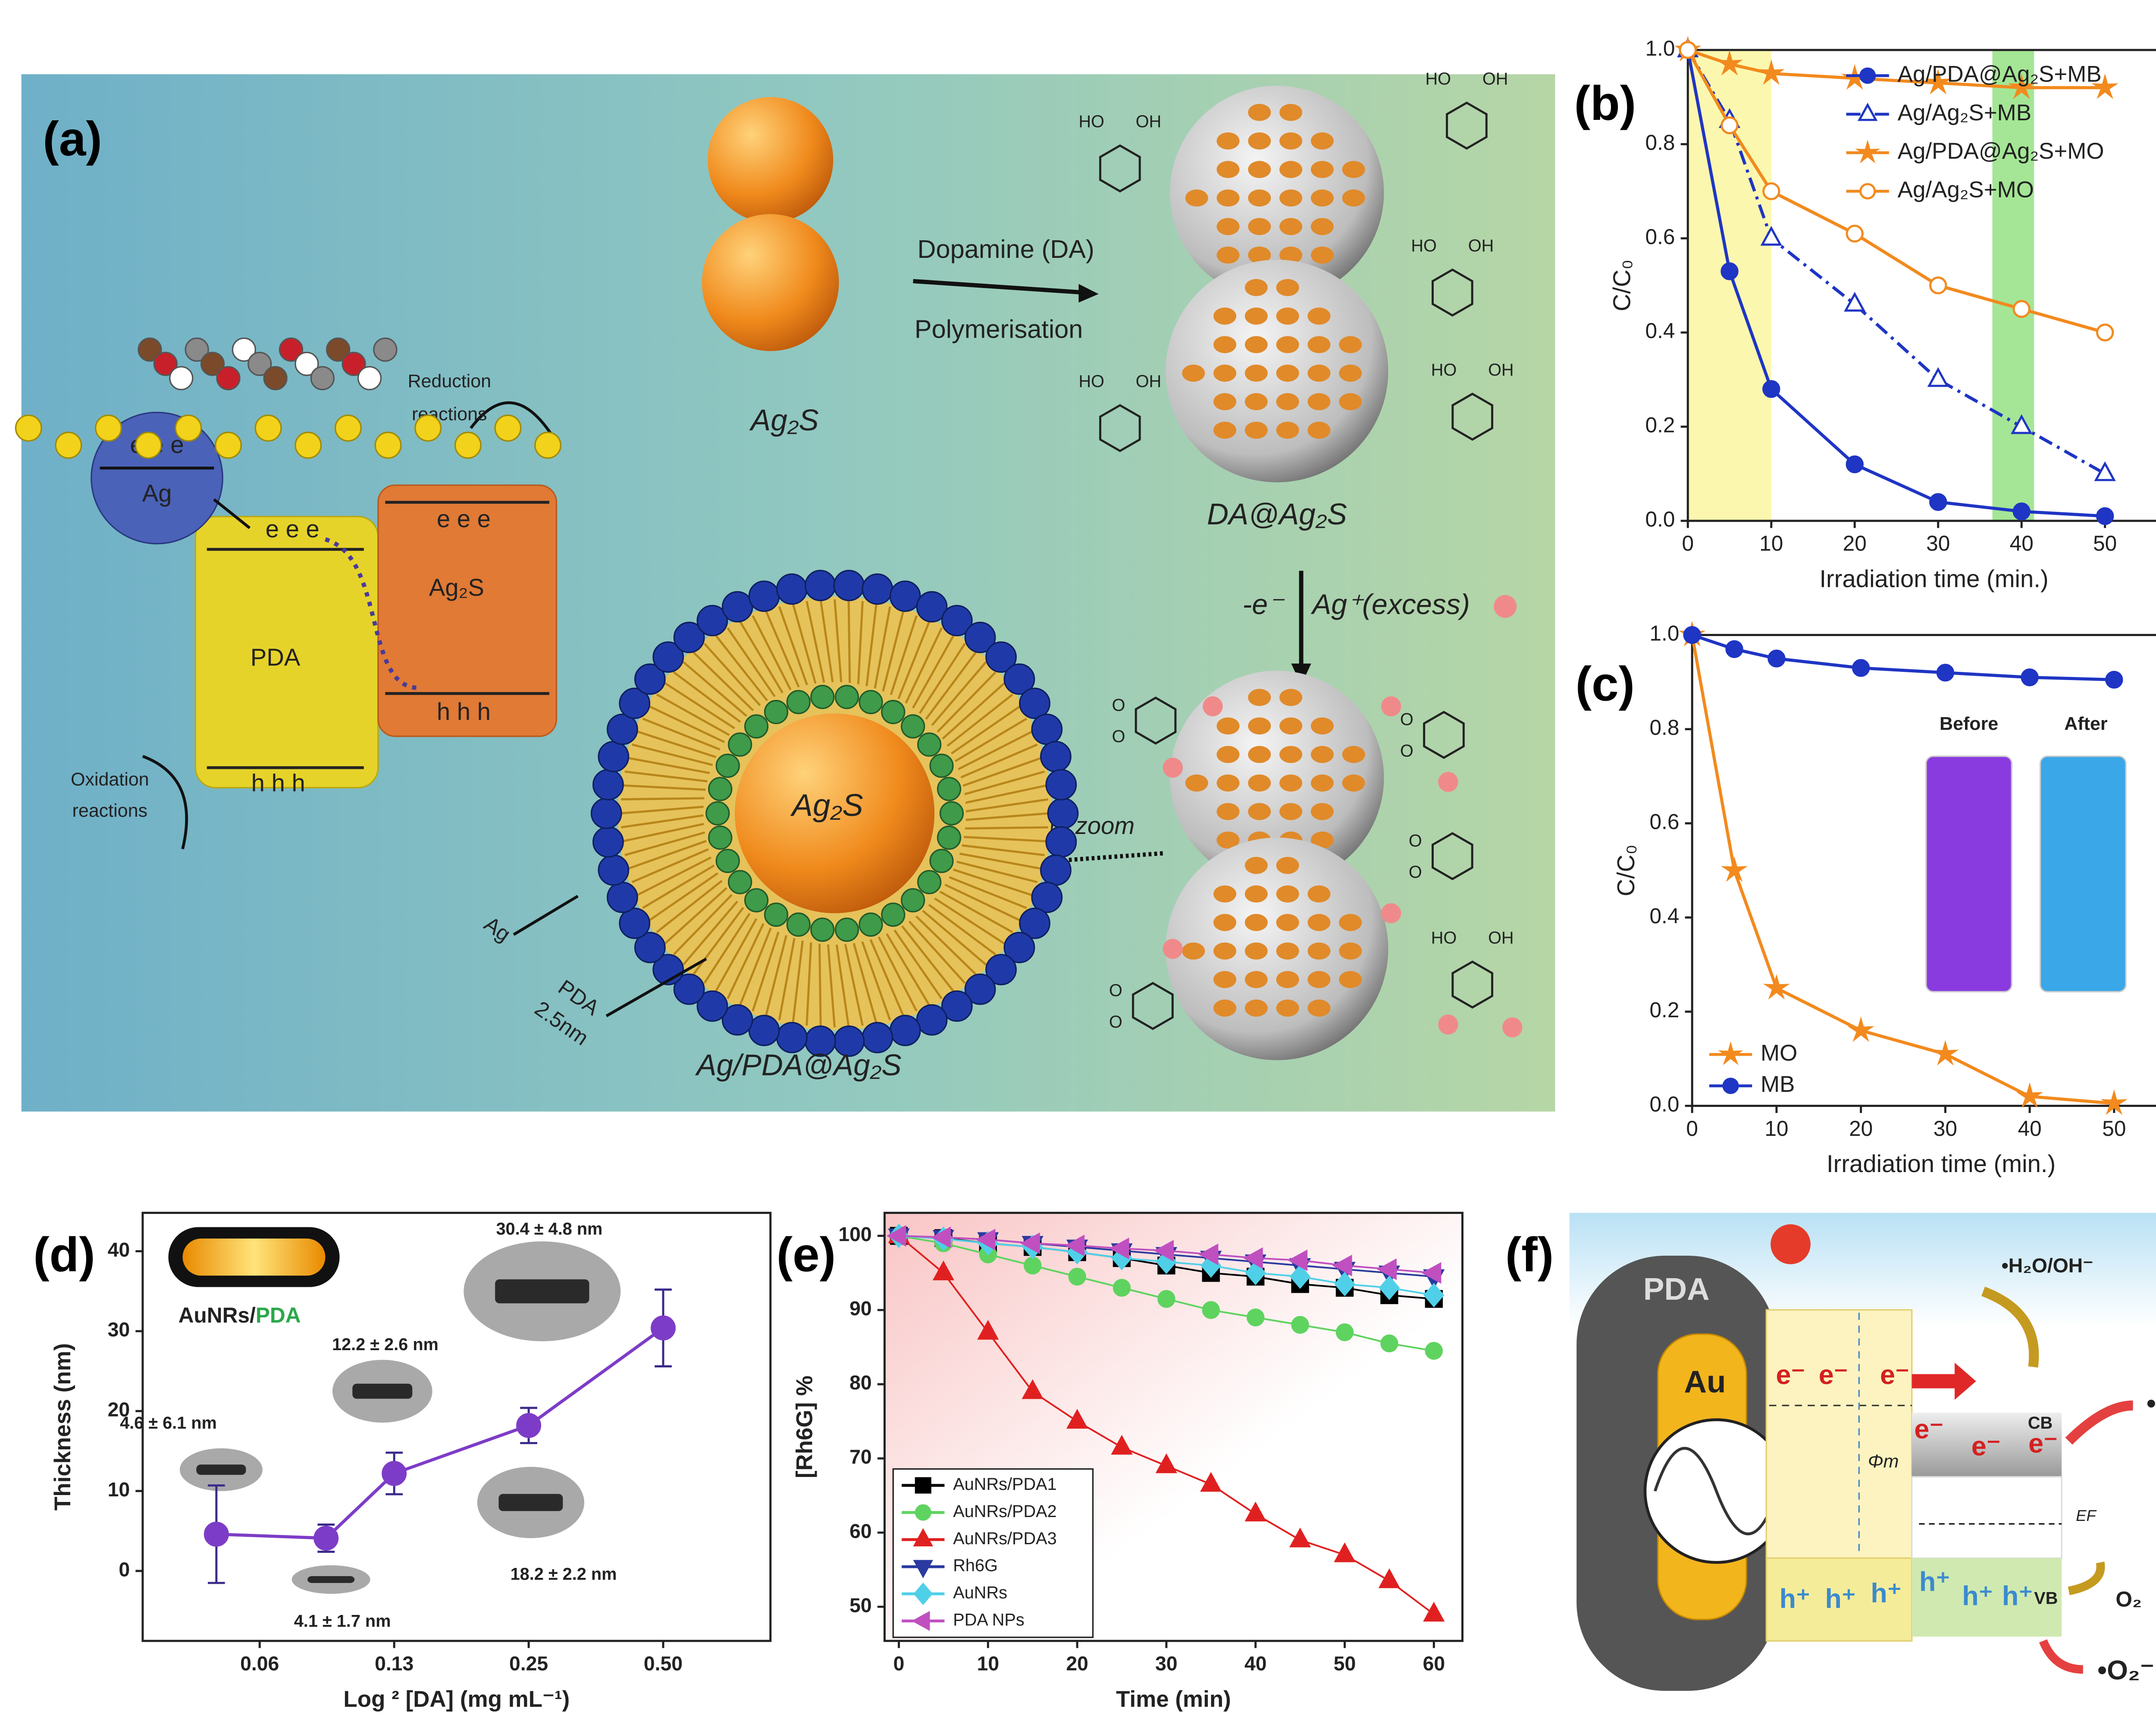  Describe the element at coordinates (119, 1409) in the screenshot. I see `y-tick-label: 20` at that location.